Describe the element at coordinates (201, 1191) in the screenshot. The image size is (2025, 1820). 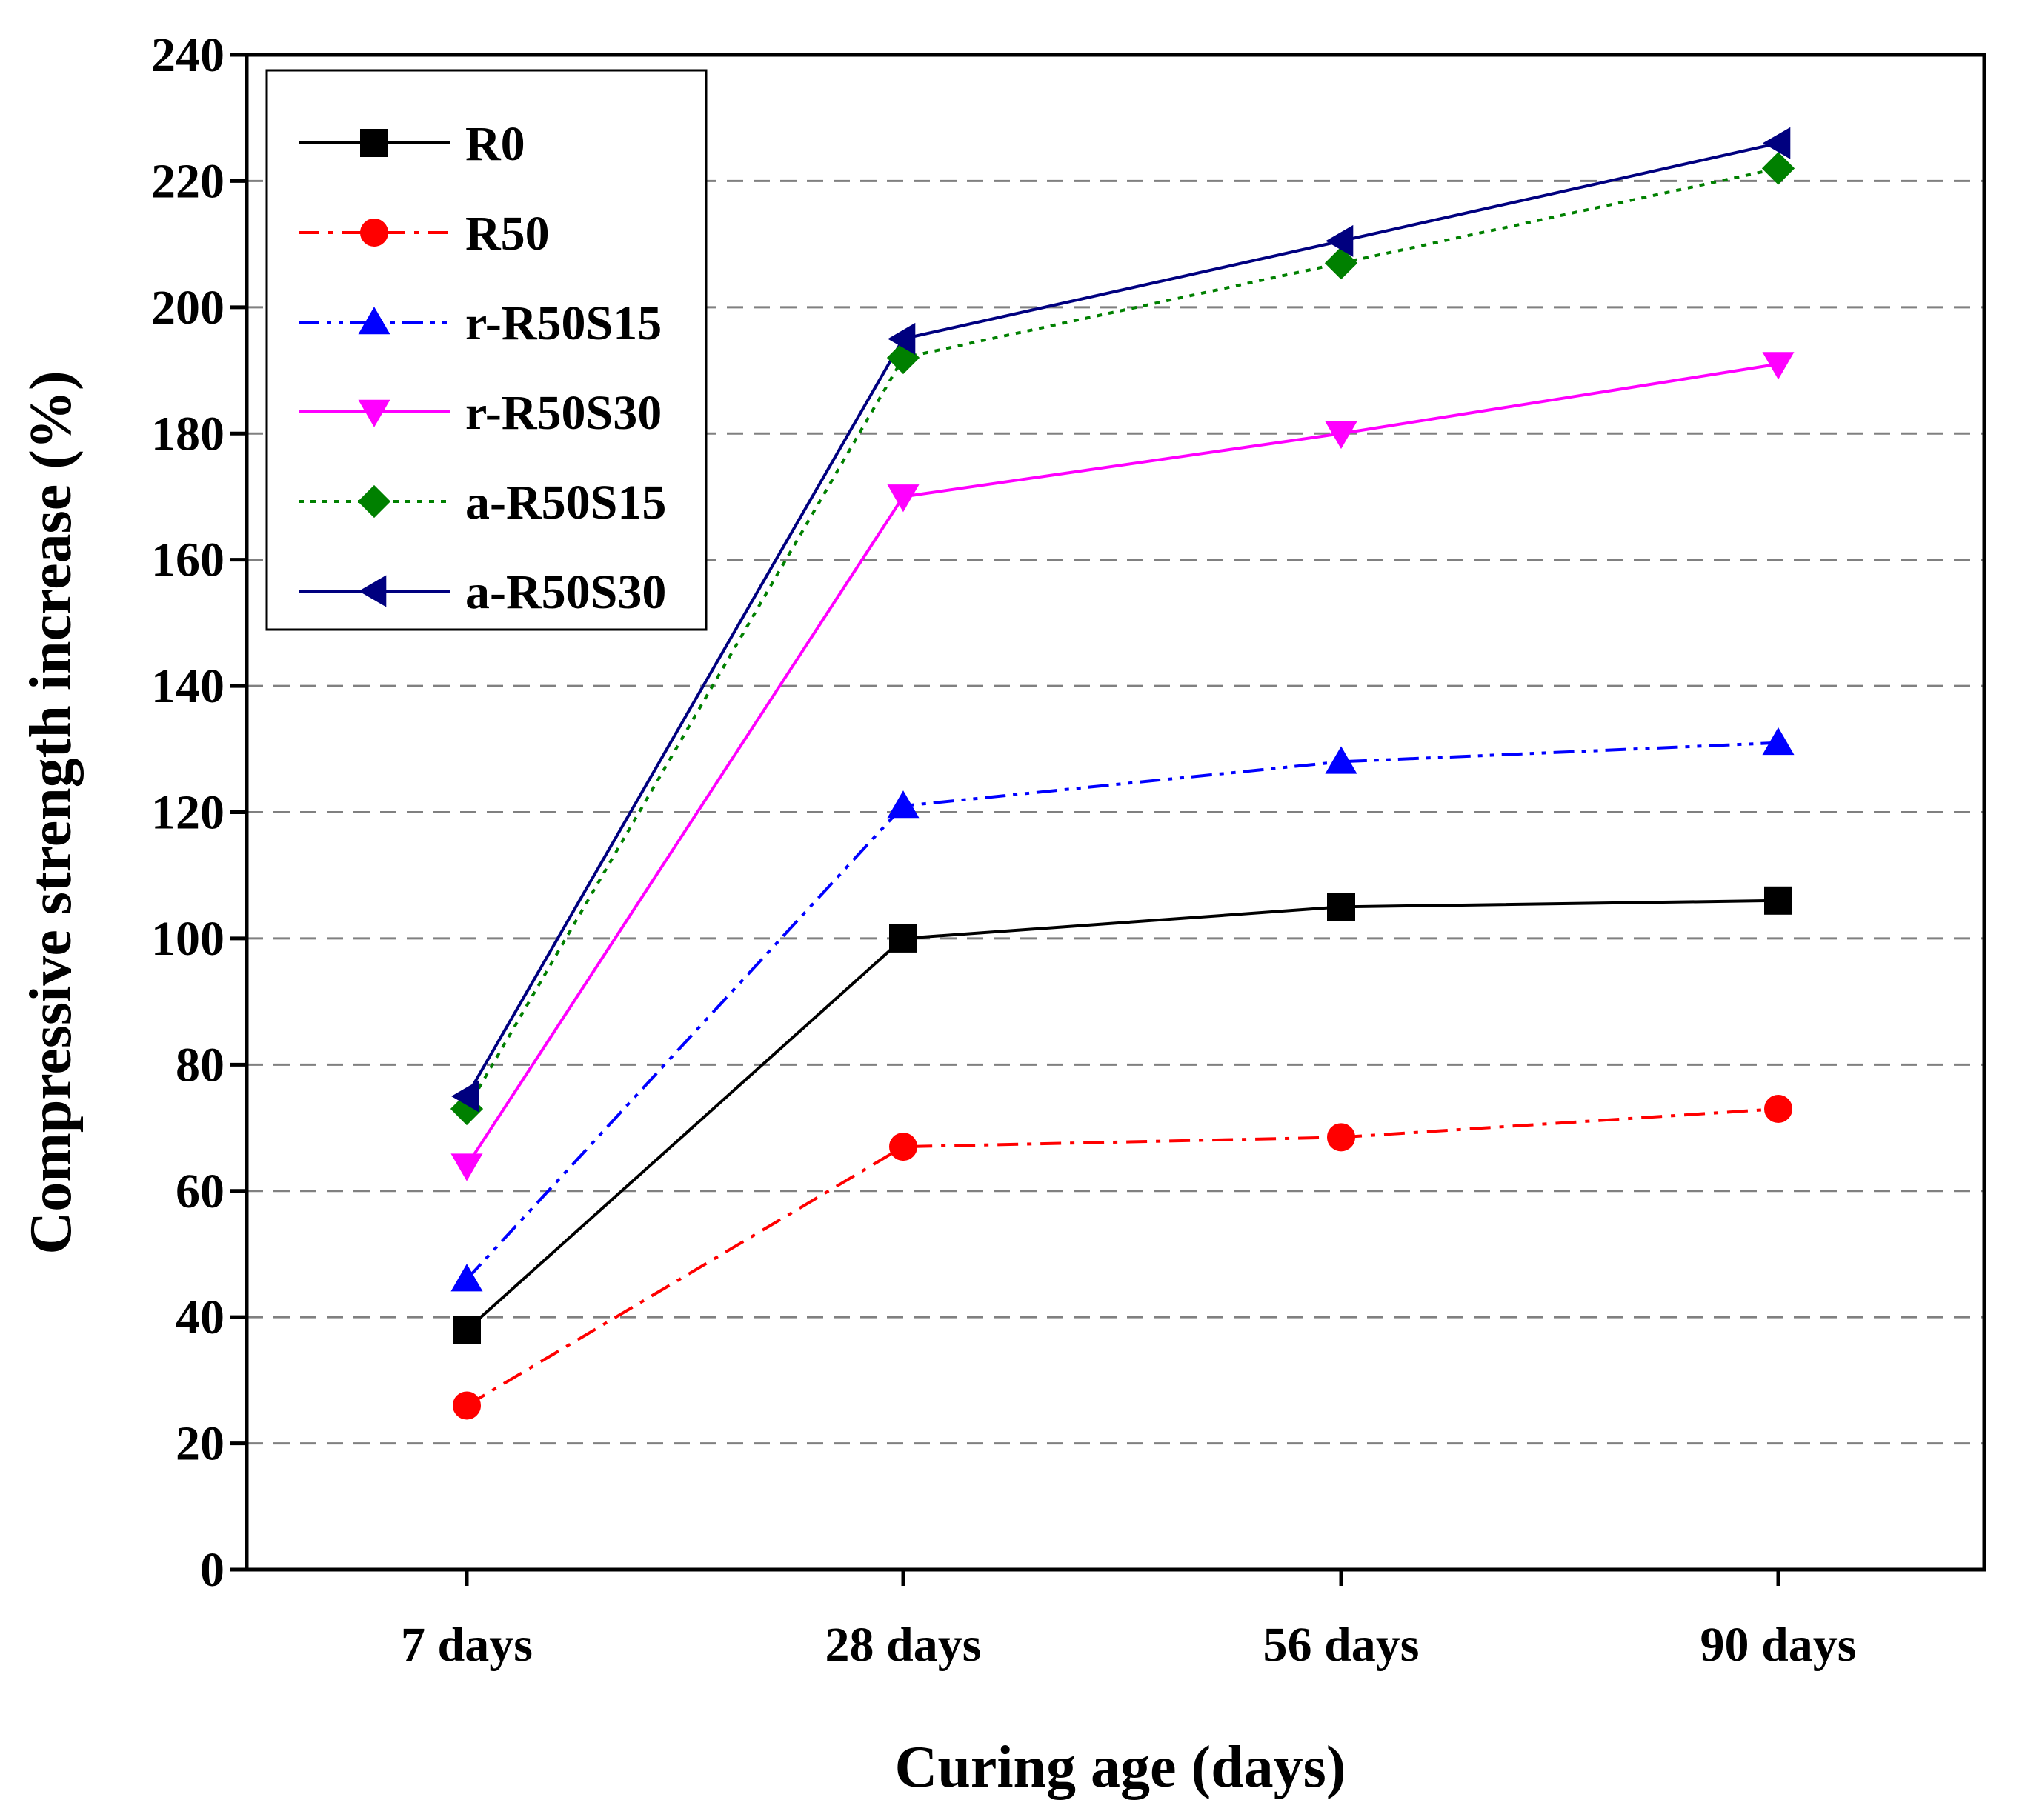
I see `y-tick-label-60: 60` at that location.